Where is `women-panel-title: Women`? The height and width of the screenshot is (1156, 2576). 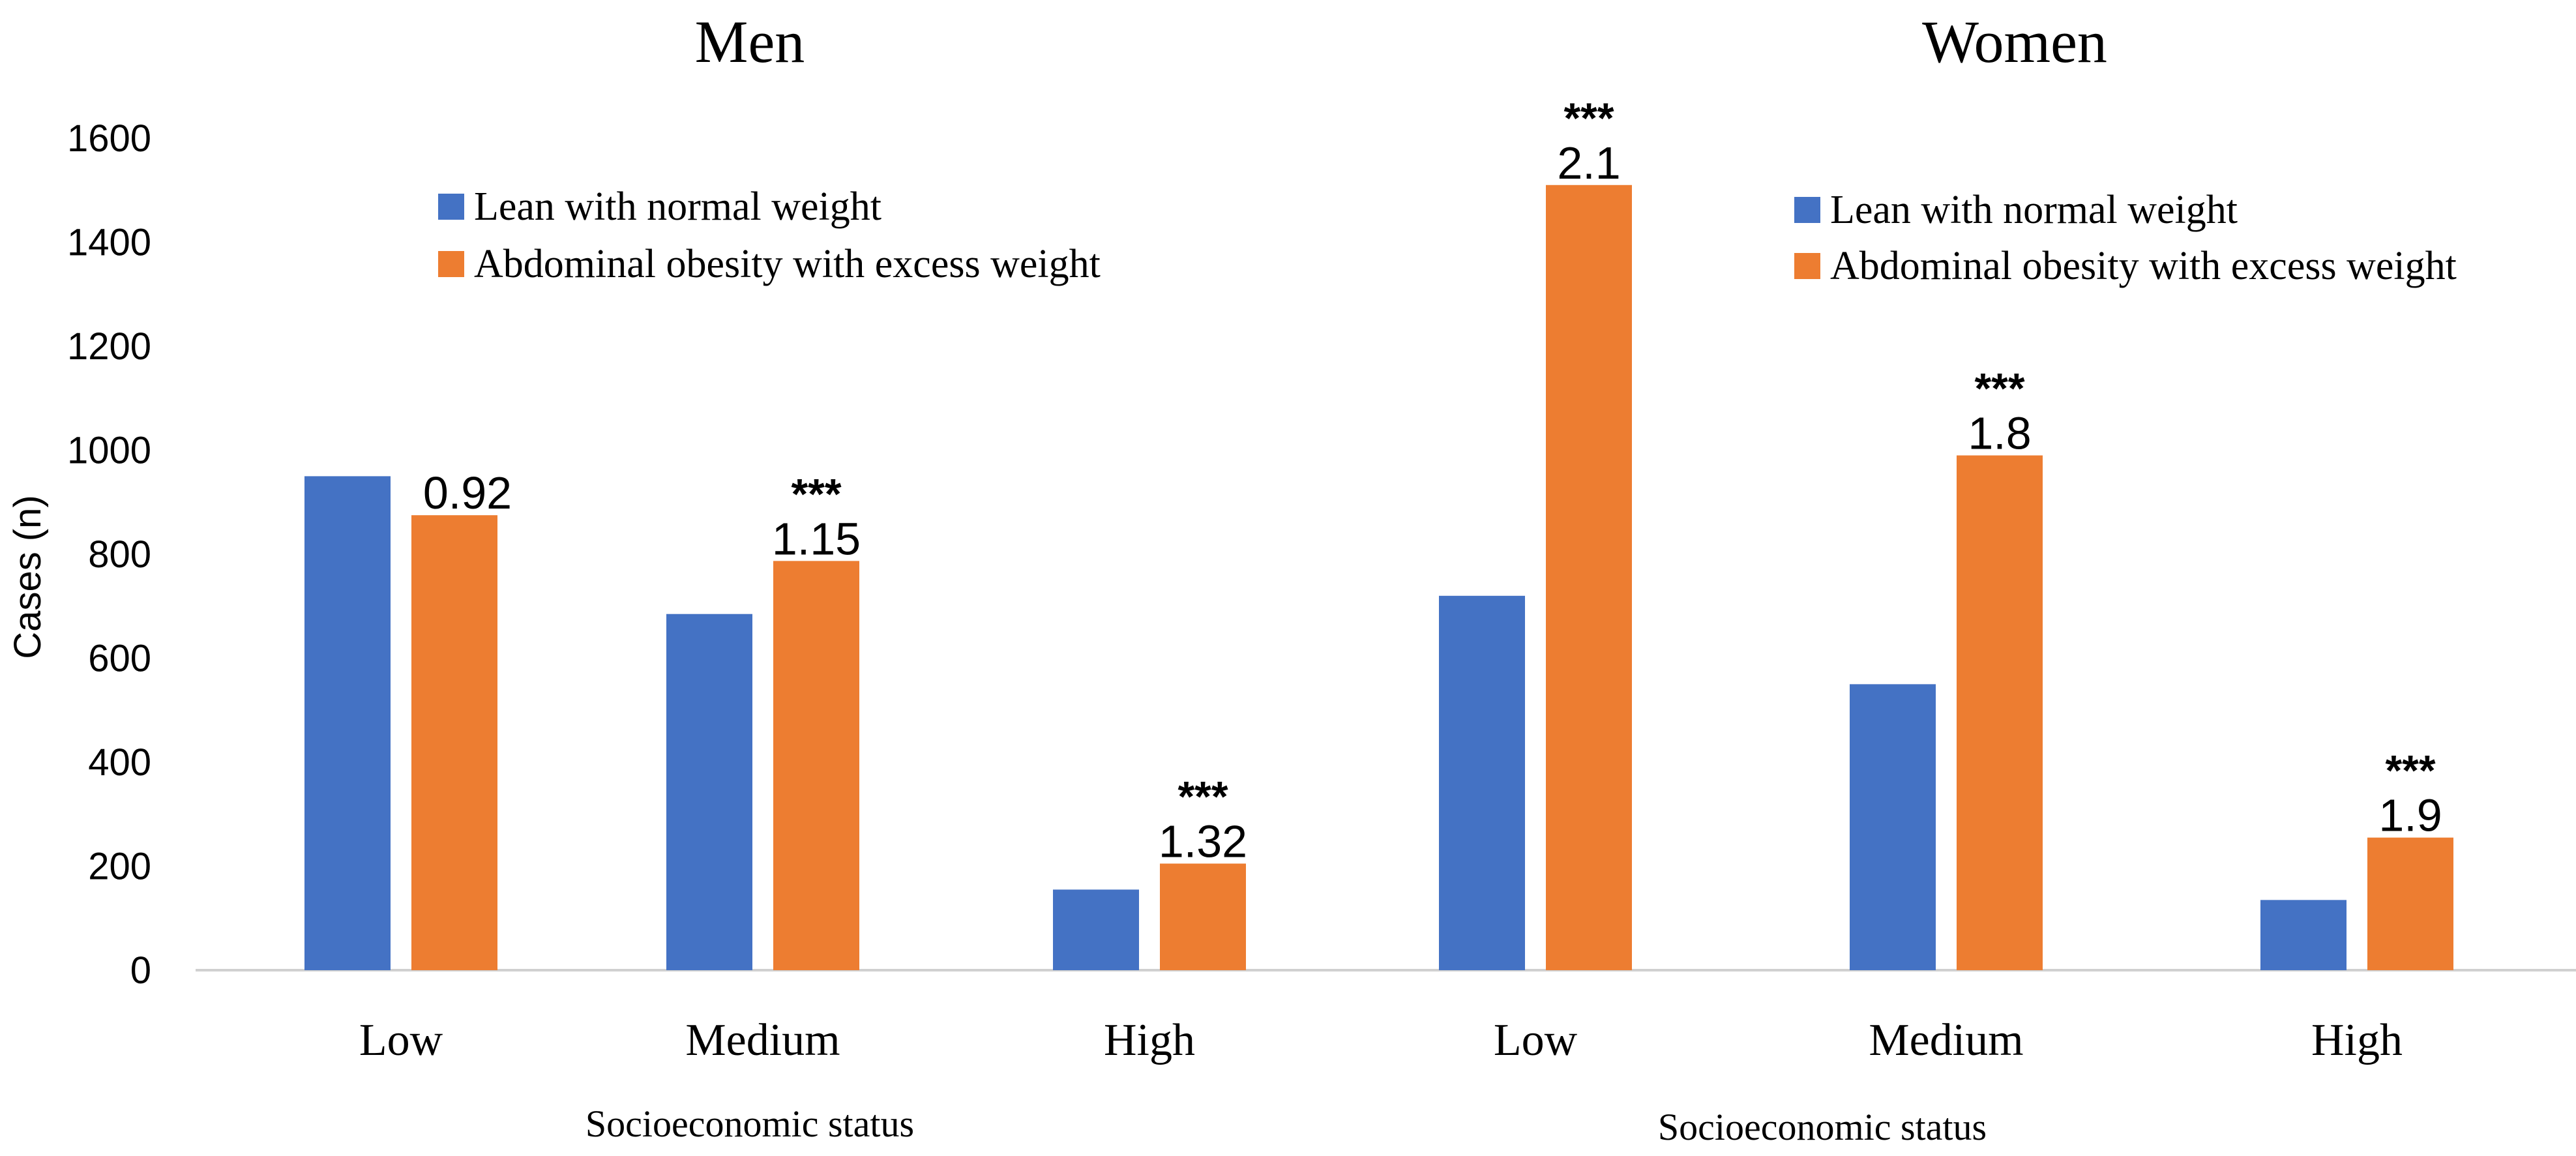
women-panel-title: Women is located at coordinates (2014, 41).